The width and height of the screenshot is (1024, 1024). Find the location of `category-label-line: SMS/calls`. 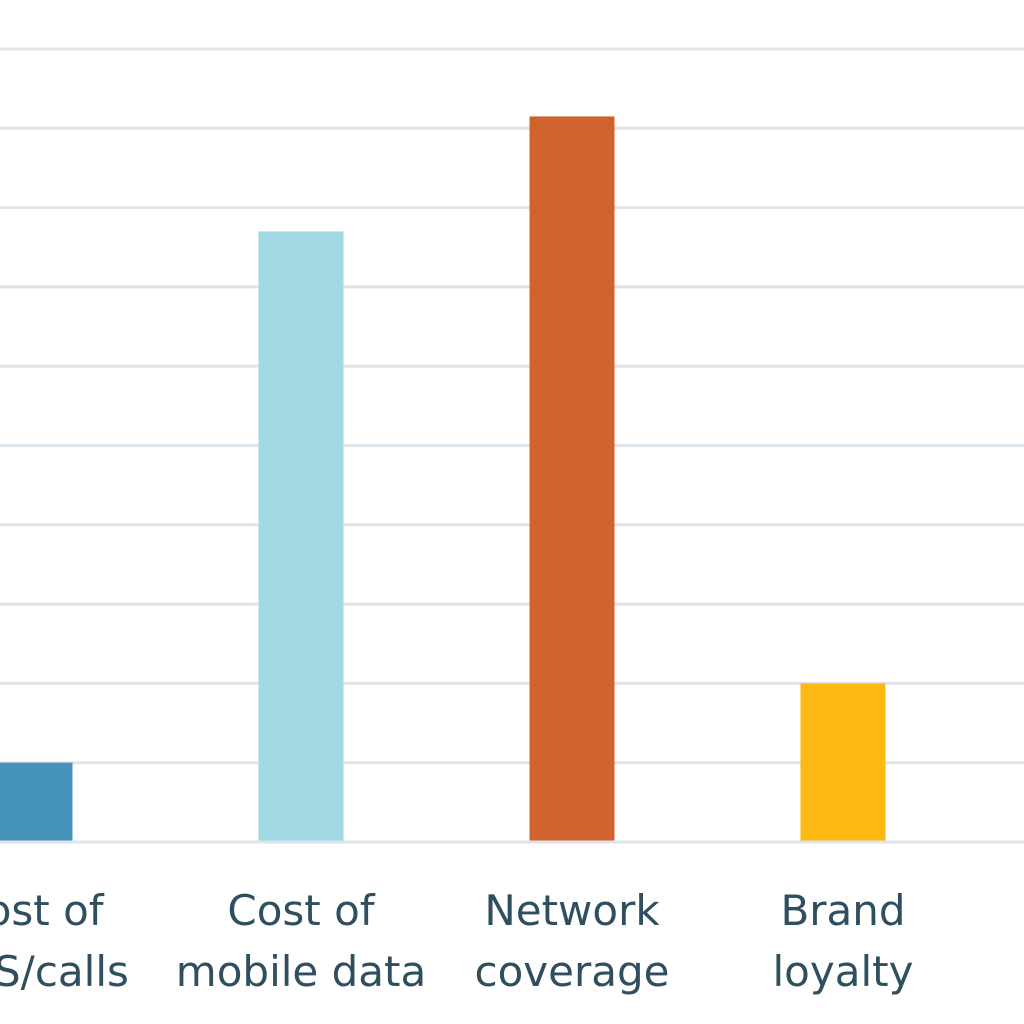

category-label-line: SMS/calls is located at coordinates (64, 971).